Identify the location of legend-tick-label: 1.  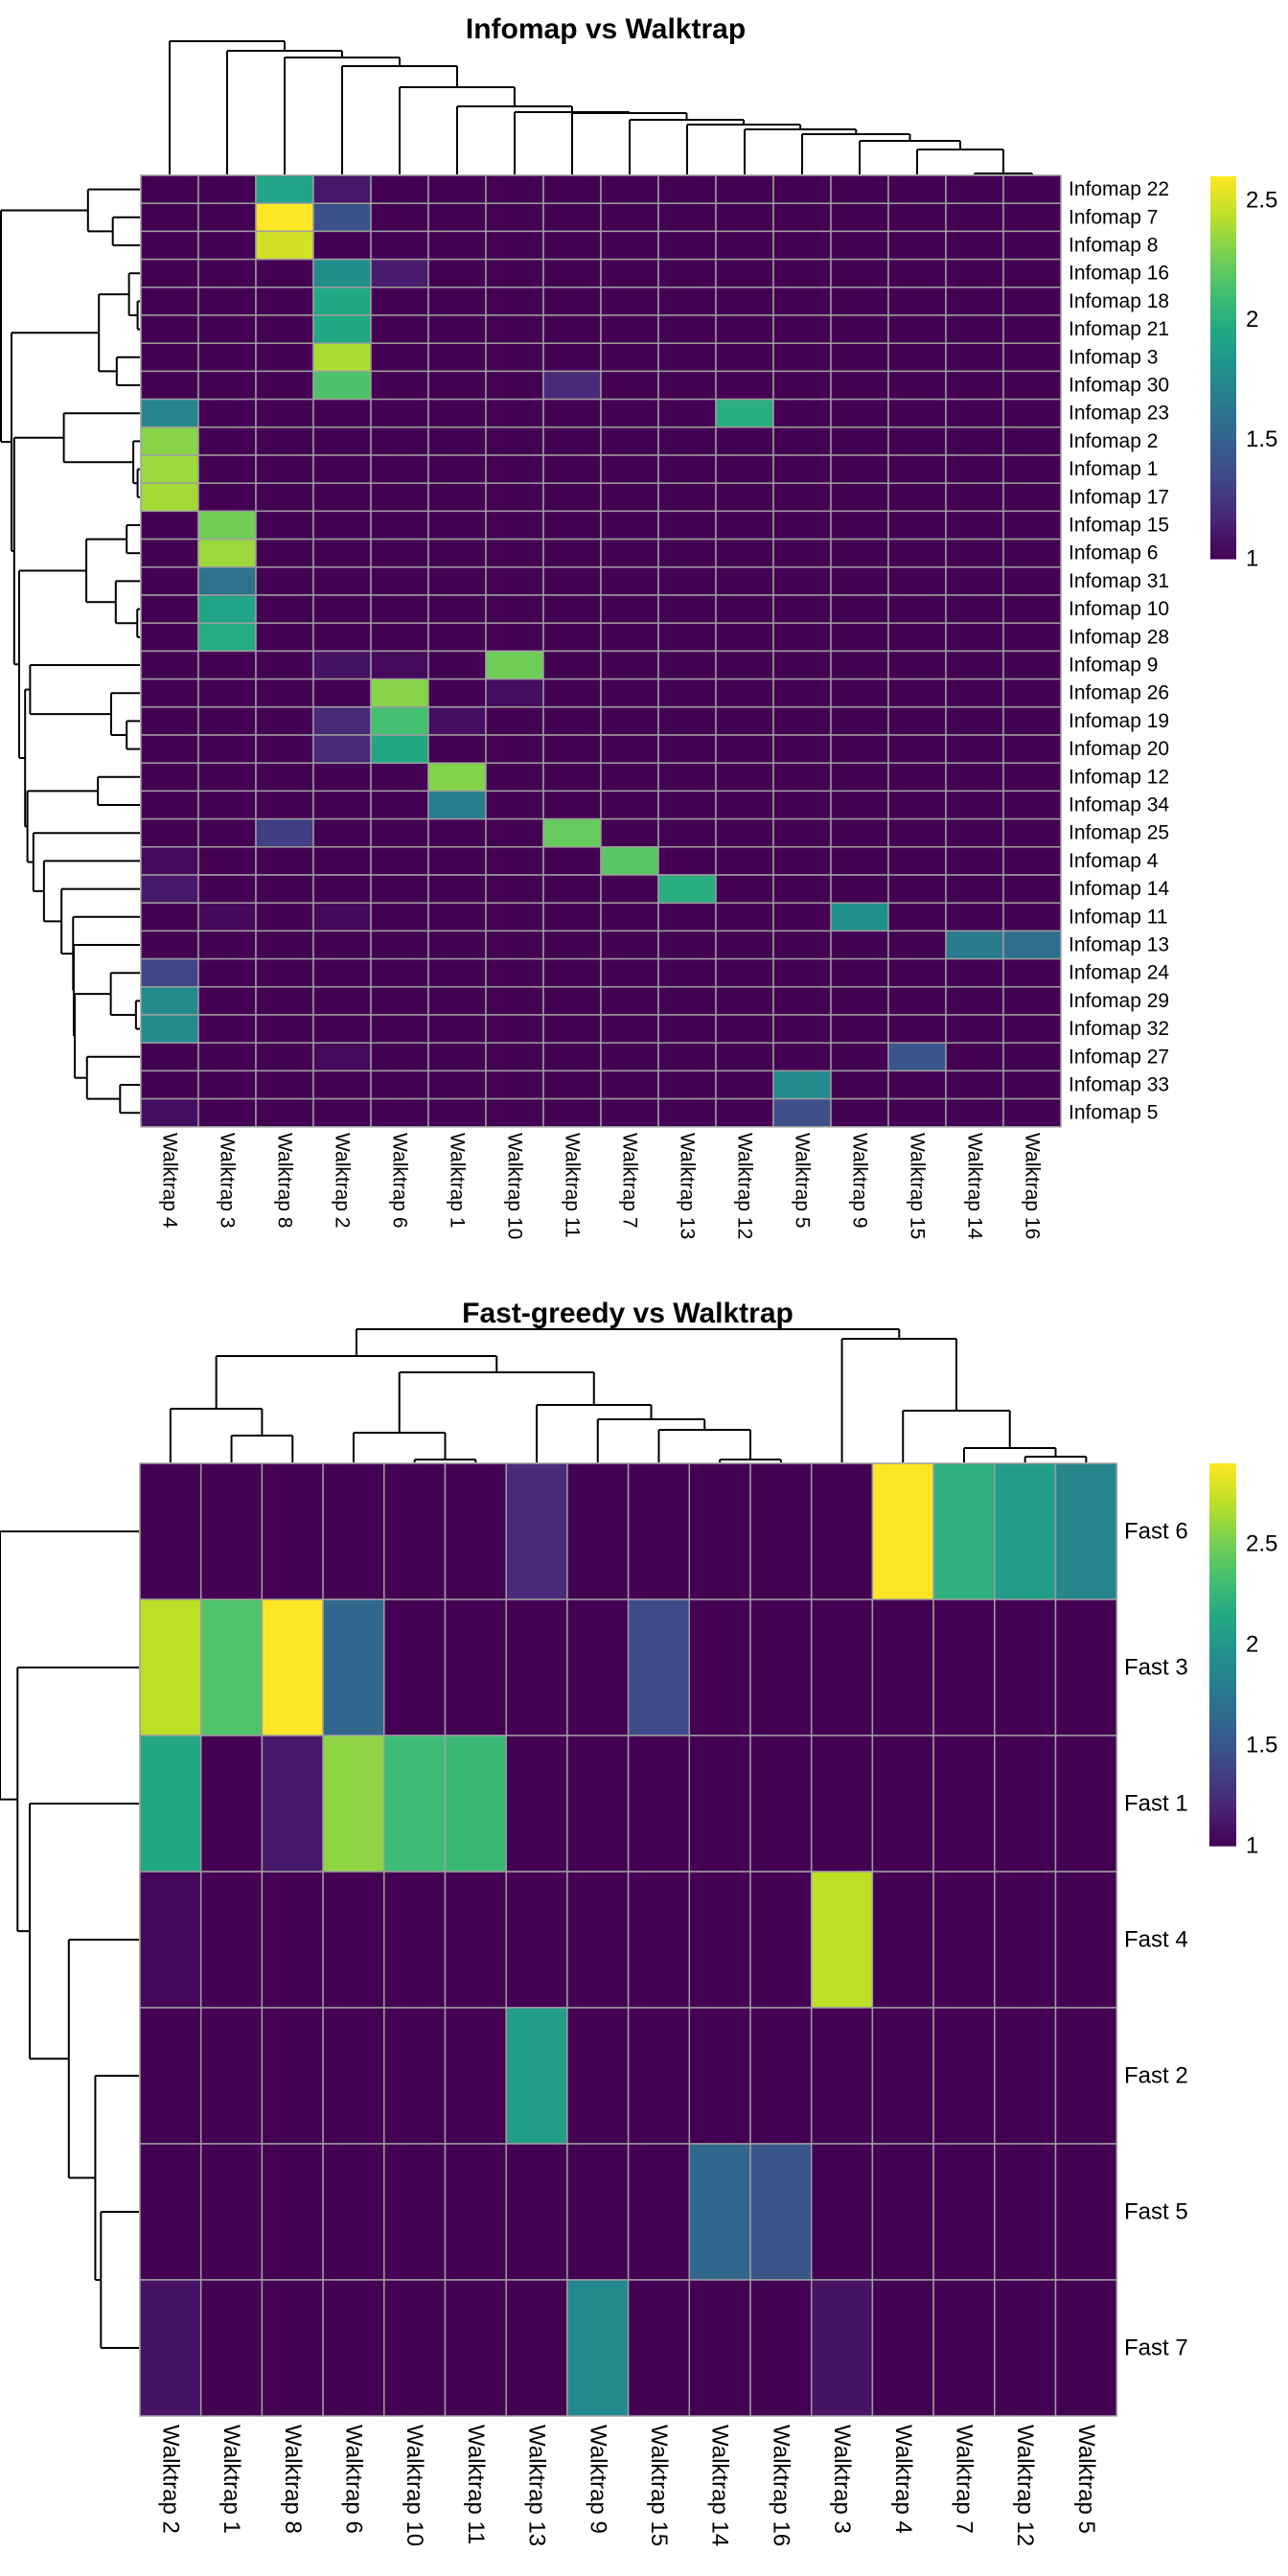
(1252, 559).